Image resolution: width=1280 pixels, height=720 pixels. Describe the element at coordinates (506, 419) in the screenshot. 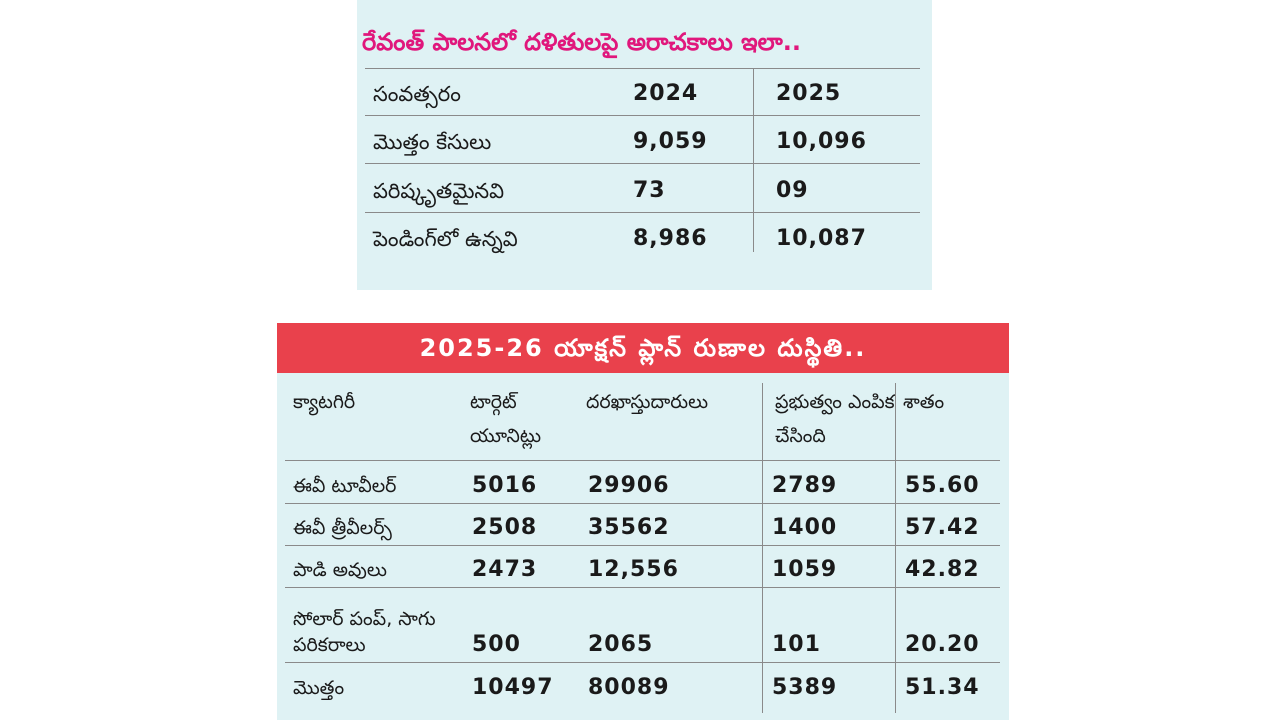

I see `column-header: టార్గెట్ యూనిట్లు` at that location.